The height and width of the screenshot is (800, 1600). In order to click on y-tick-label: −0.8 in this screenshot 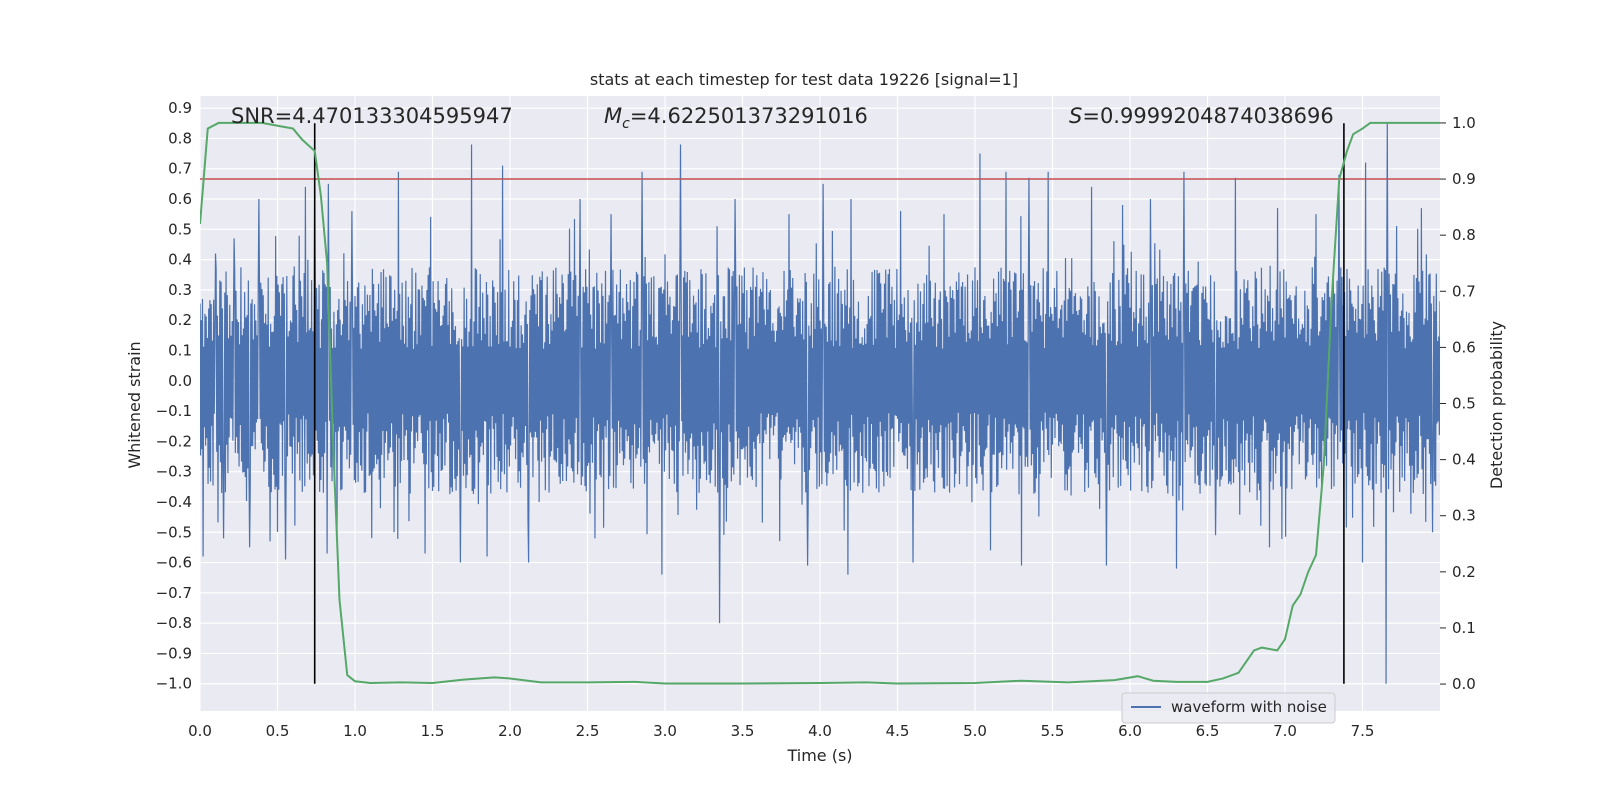, I will do `click(174, 623)`.